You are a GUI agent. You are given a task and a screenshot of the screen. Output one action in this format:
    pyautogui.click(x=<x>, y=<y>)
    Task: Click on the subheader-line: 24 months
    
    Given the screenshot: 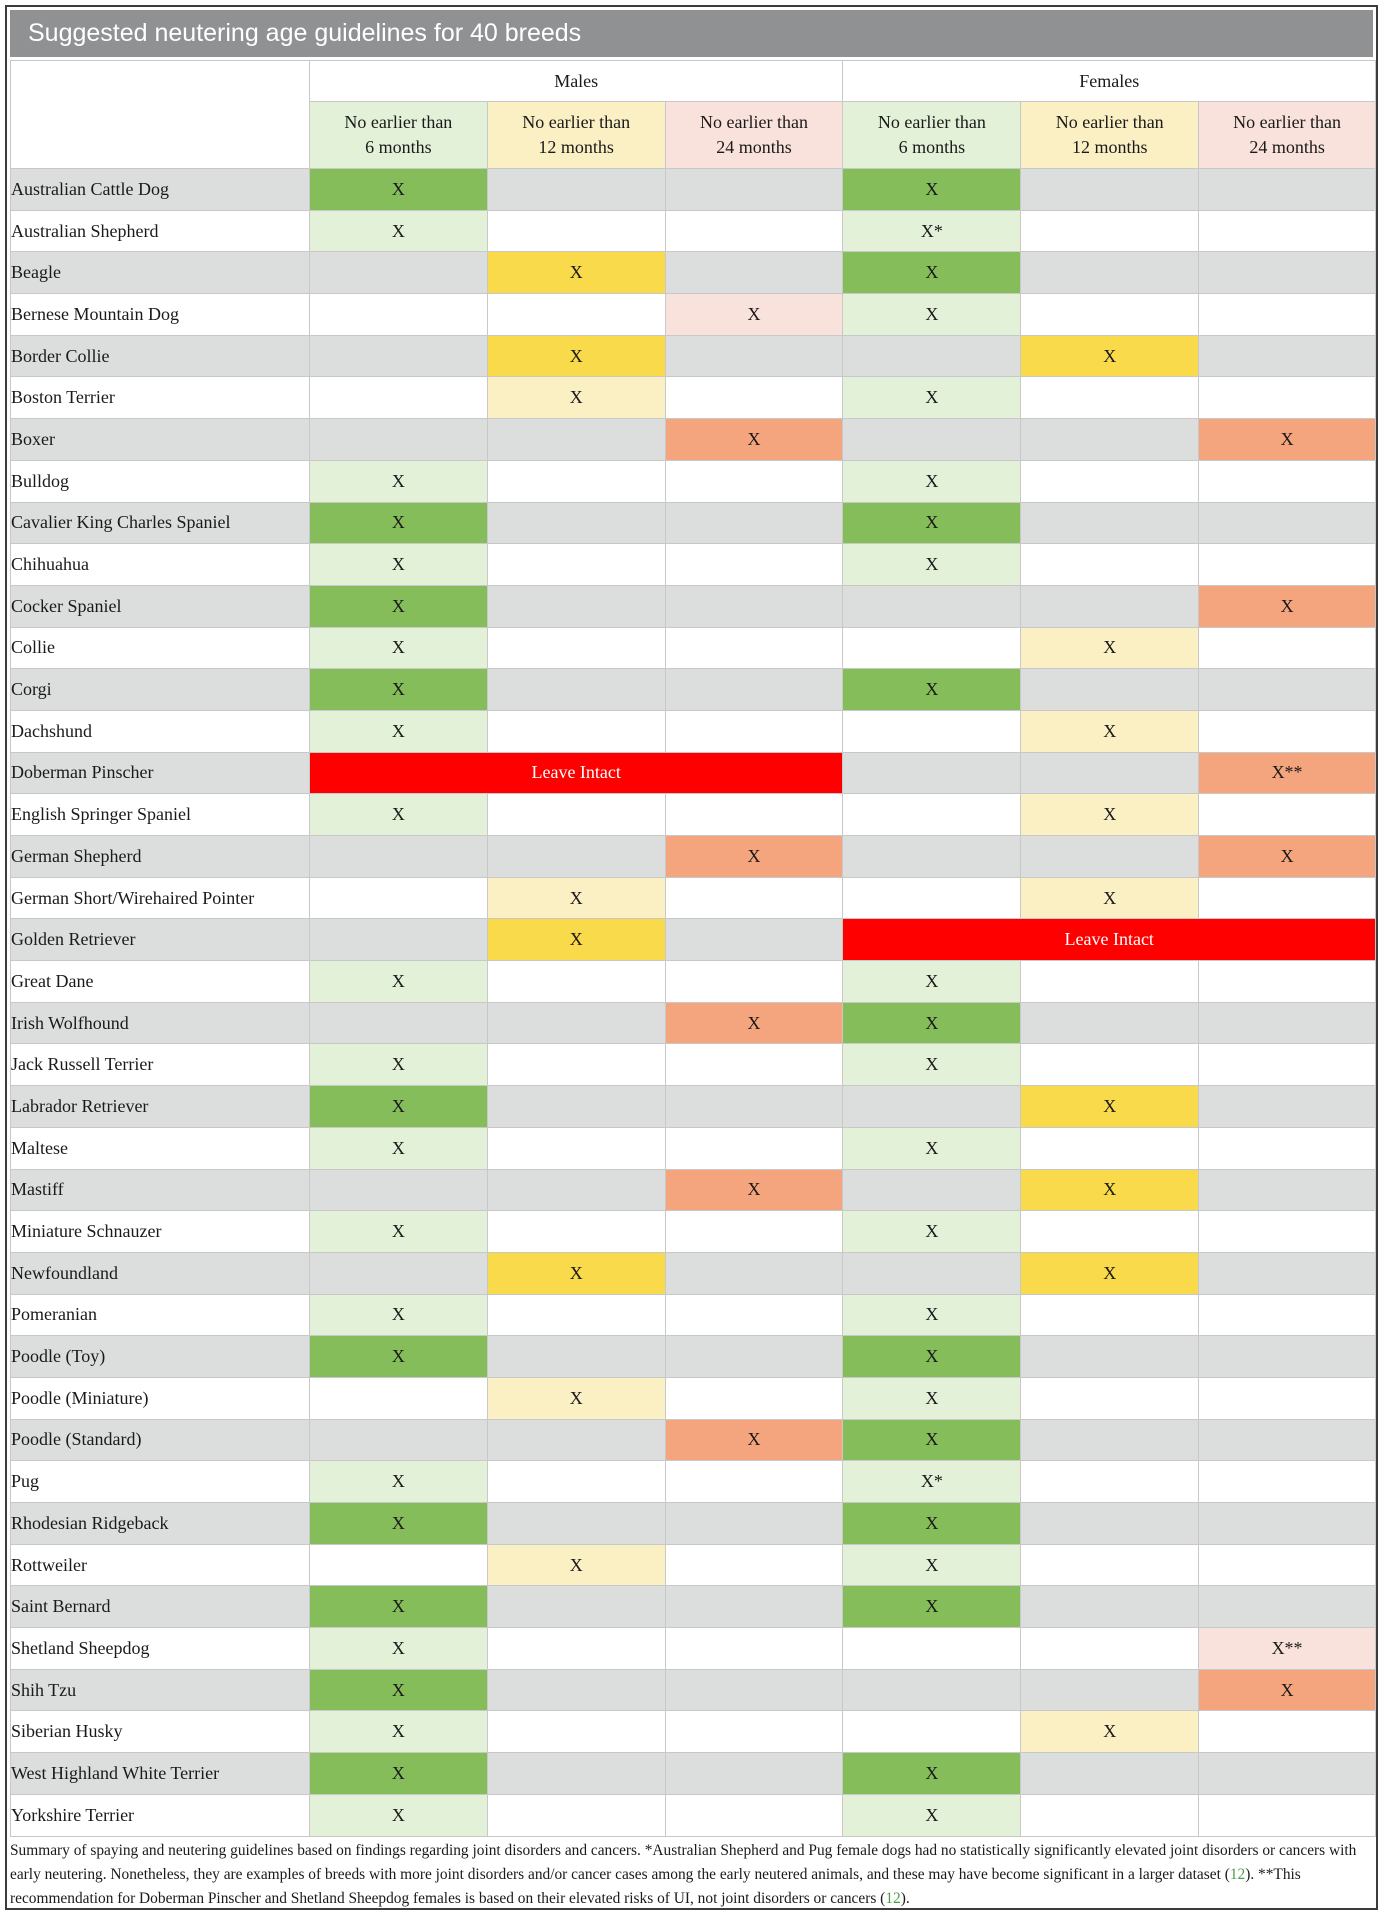 What is the action you would take?
    pyautogui.click(x=754, y=147)
    